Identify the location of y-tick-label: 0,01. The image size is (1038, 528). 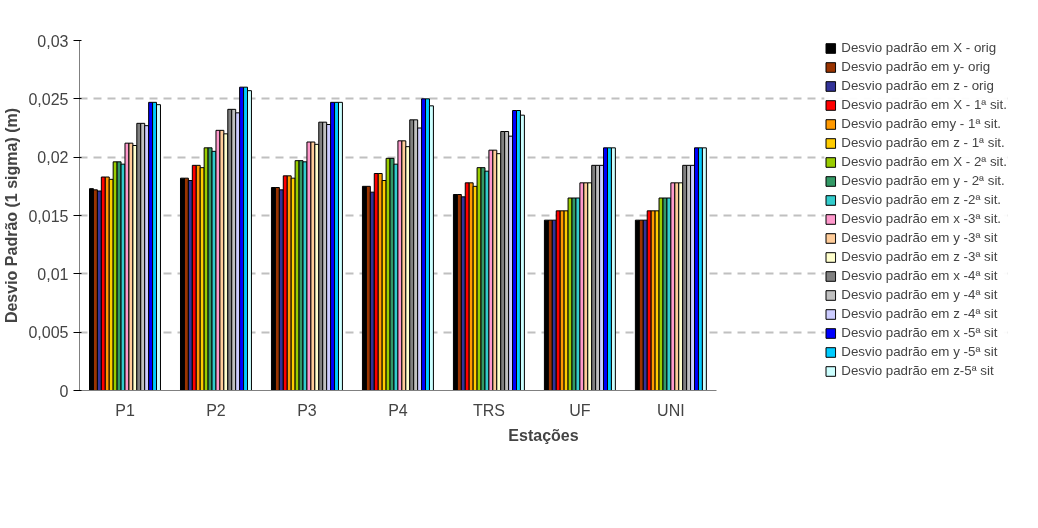
(53, 274).